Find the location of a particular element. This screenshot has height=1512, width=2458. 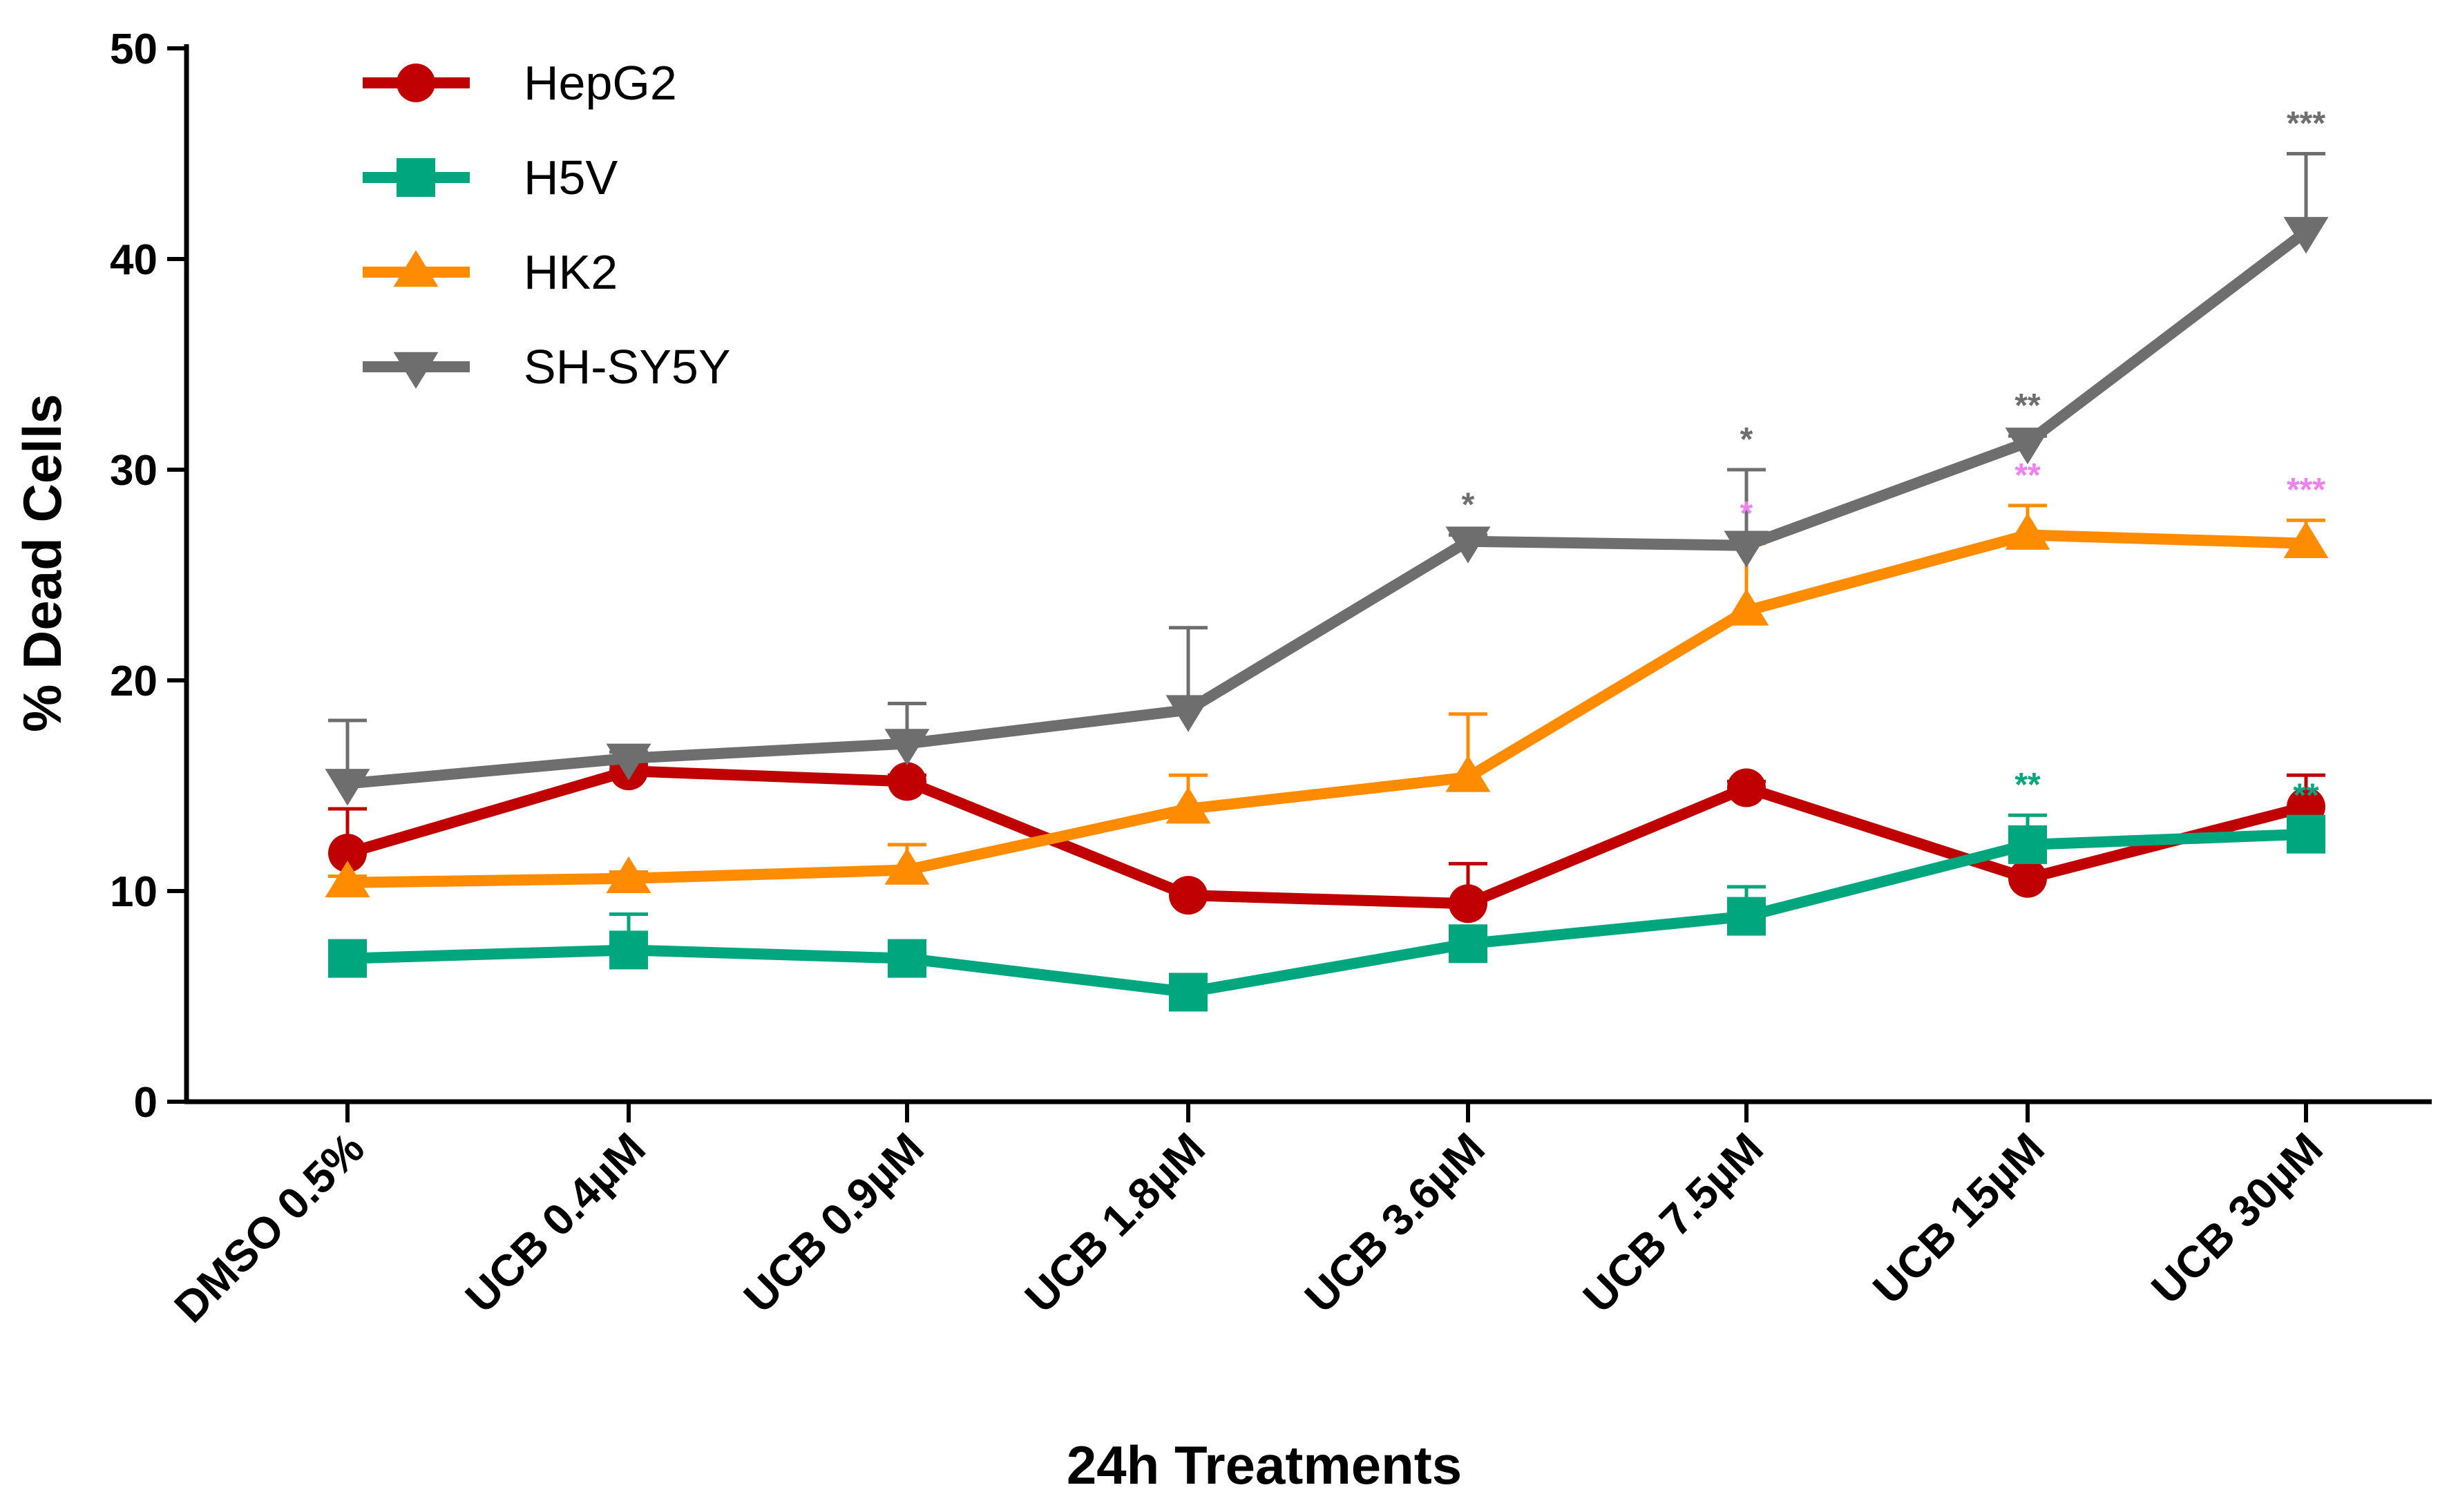

y-tick-label: 0 is located at coordinates (146, 1103).